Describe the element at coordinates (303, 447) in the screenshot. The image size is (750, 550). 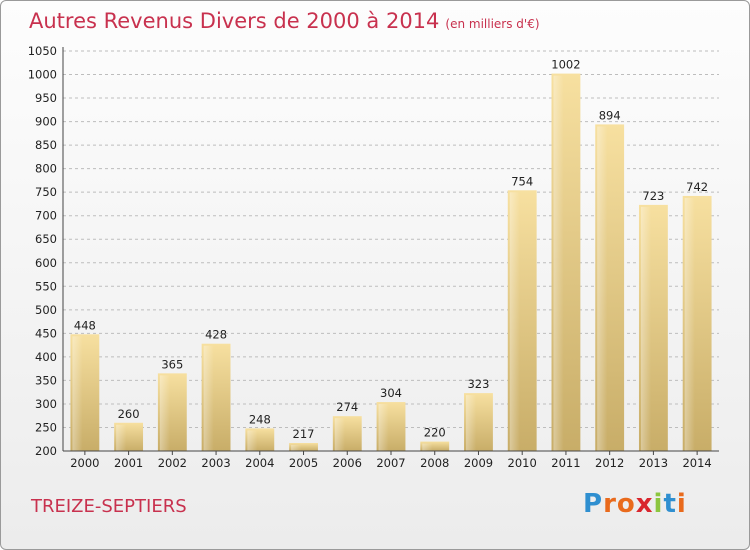
I see `bar-2005` at that location.